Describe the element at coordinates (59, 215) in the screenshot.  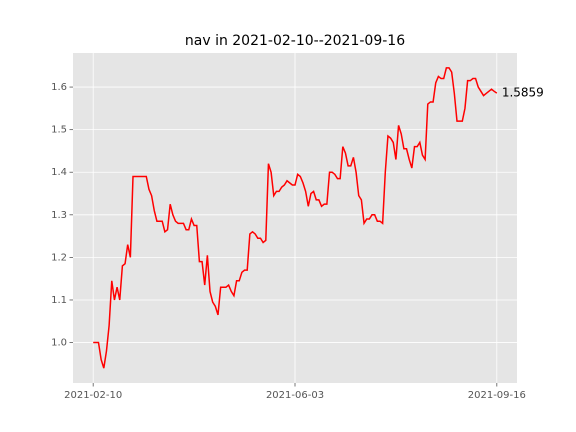
I see `y-tick-label: 1.3` at that location.